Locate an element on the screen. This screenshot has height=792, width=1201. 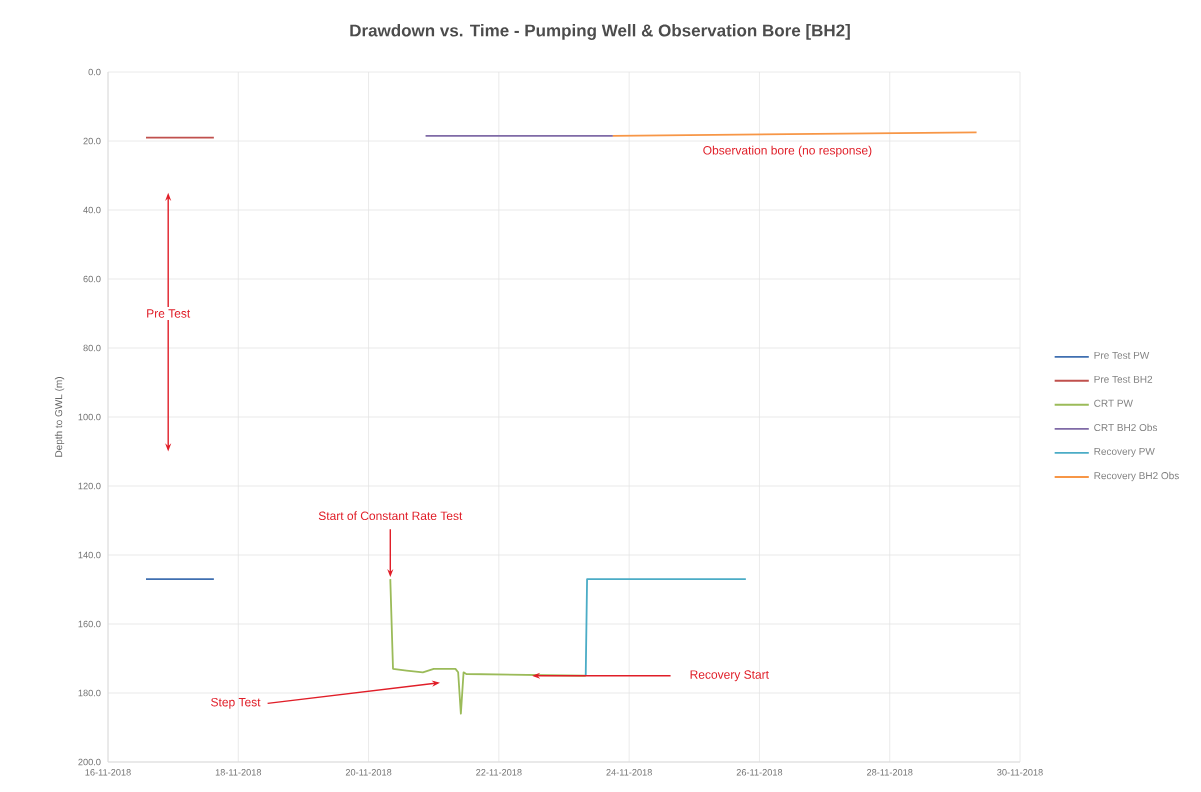
y-tick-label: 180.0 is located at coordinates (89, 693).